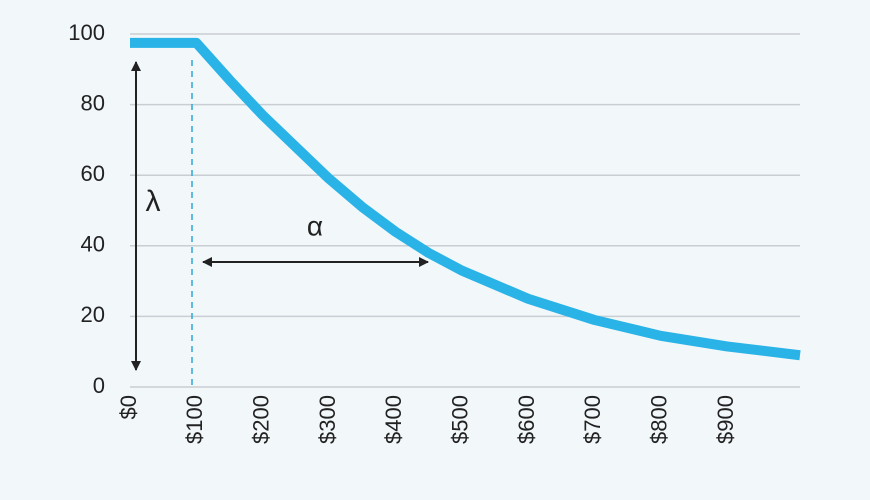  I want to click on x-tick-label: $300, so click(327, 419).